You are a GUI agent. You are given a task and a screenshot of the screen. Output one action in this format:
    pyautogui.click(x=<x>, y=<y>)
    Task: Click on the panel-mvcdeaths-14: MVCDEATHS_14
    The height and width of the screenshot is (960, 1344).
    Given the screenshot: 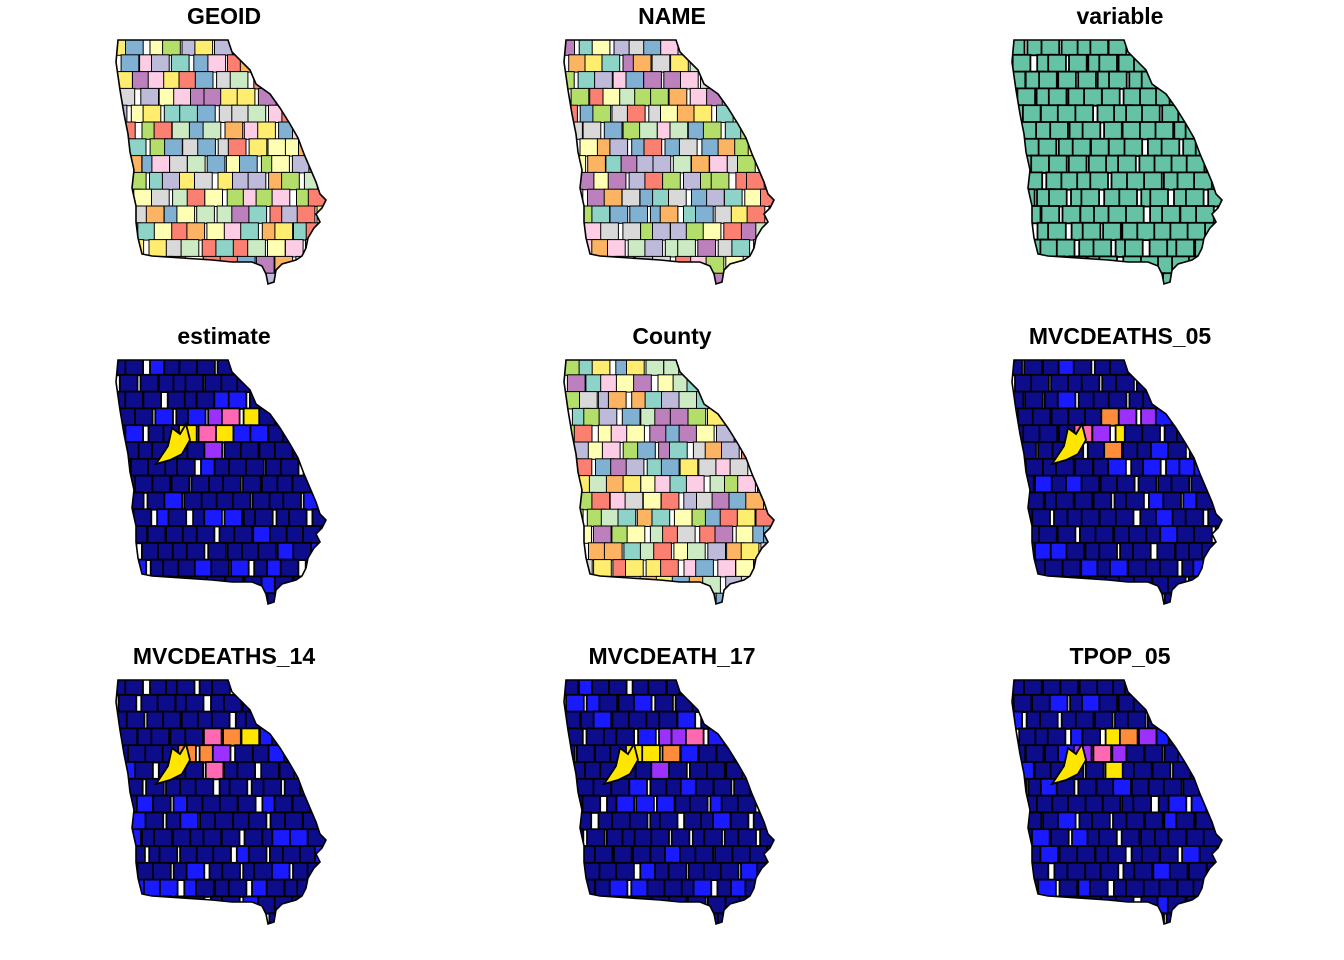 What is the action you would take?
    pyautogui.click(x=224, y=800)
    